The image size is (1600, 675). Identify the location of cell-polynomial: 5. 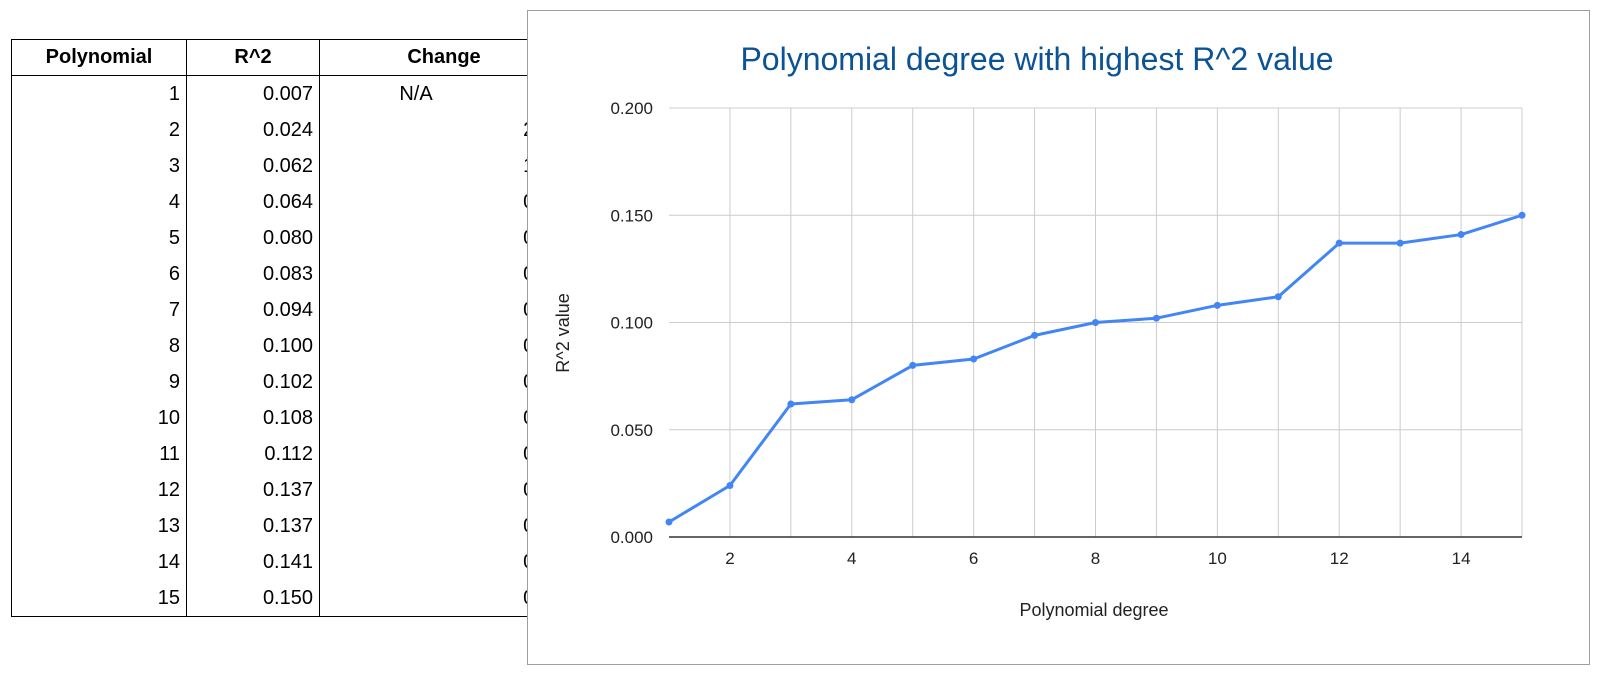
(99, 238).